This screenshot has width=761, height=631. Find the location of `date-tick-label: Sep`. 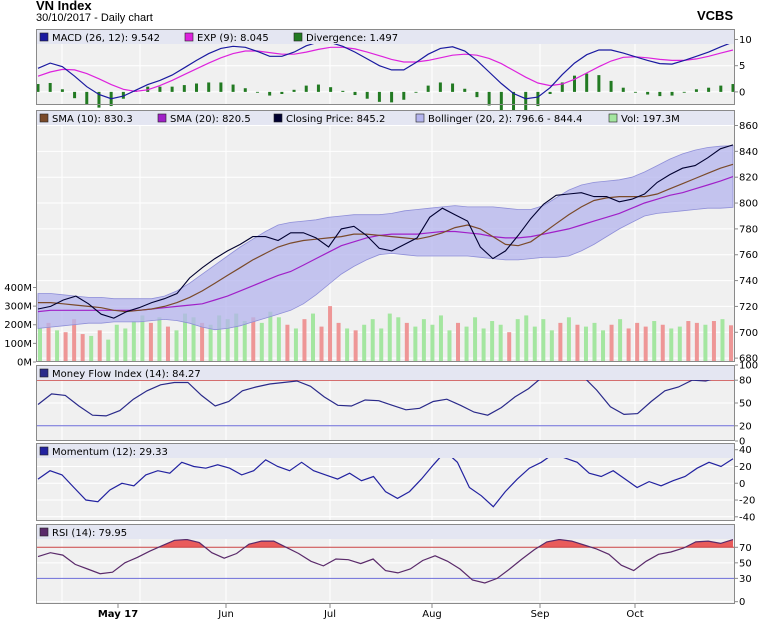

date-tick-label: Sep is located at coordinates (540, 614).